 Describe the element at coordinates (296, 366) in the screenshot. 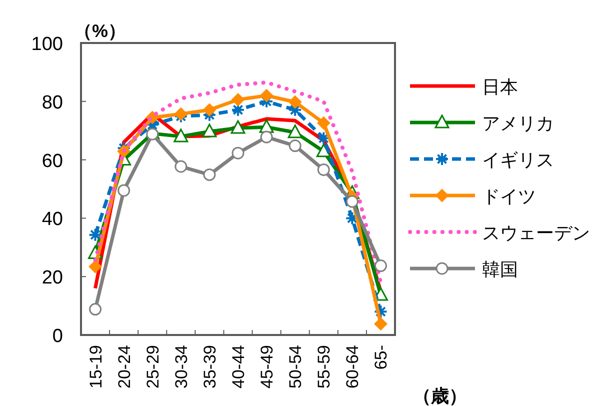

I see `x-tick-label: 50-54` at that location.